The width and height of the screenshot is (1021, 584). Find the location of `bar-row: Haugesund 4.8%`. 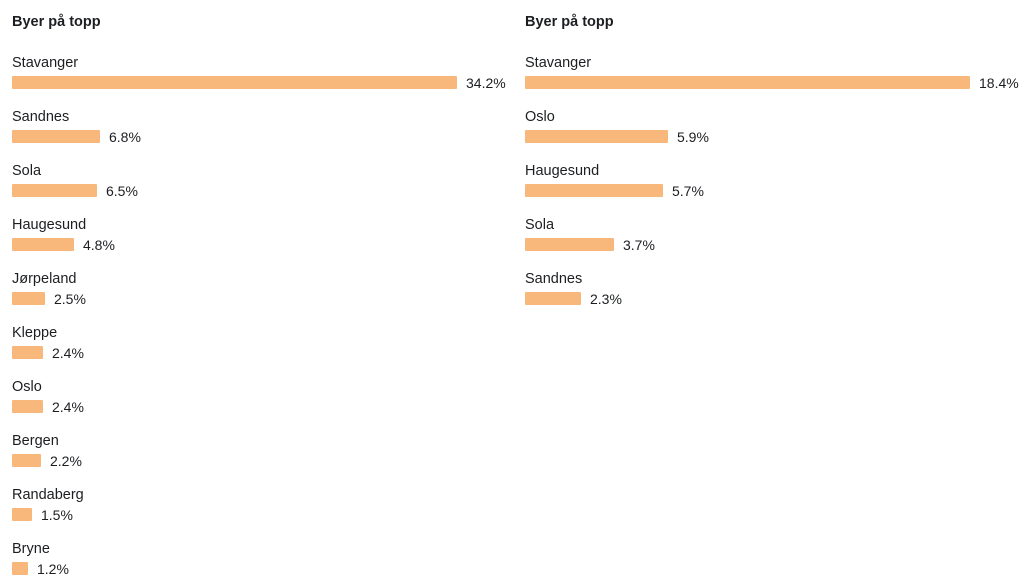

bar-row: Haugesund 4.8% is located at coordinates (262, 238).